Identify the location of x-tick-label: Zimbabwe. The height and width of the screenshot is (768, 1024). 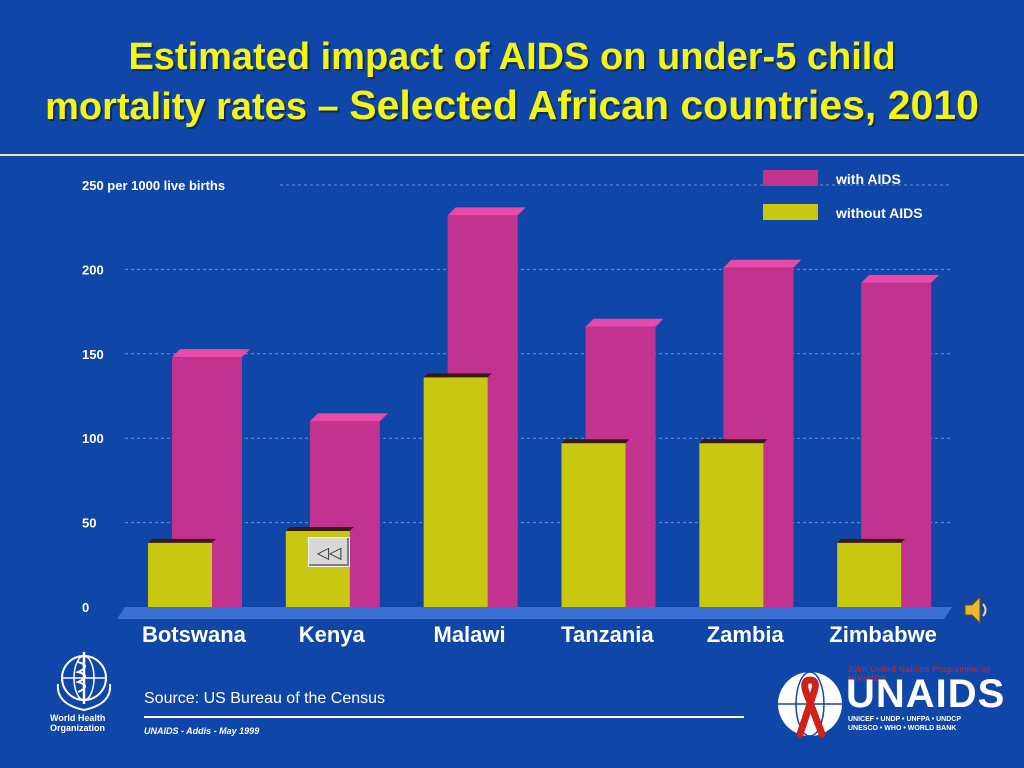
(883, 634).